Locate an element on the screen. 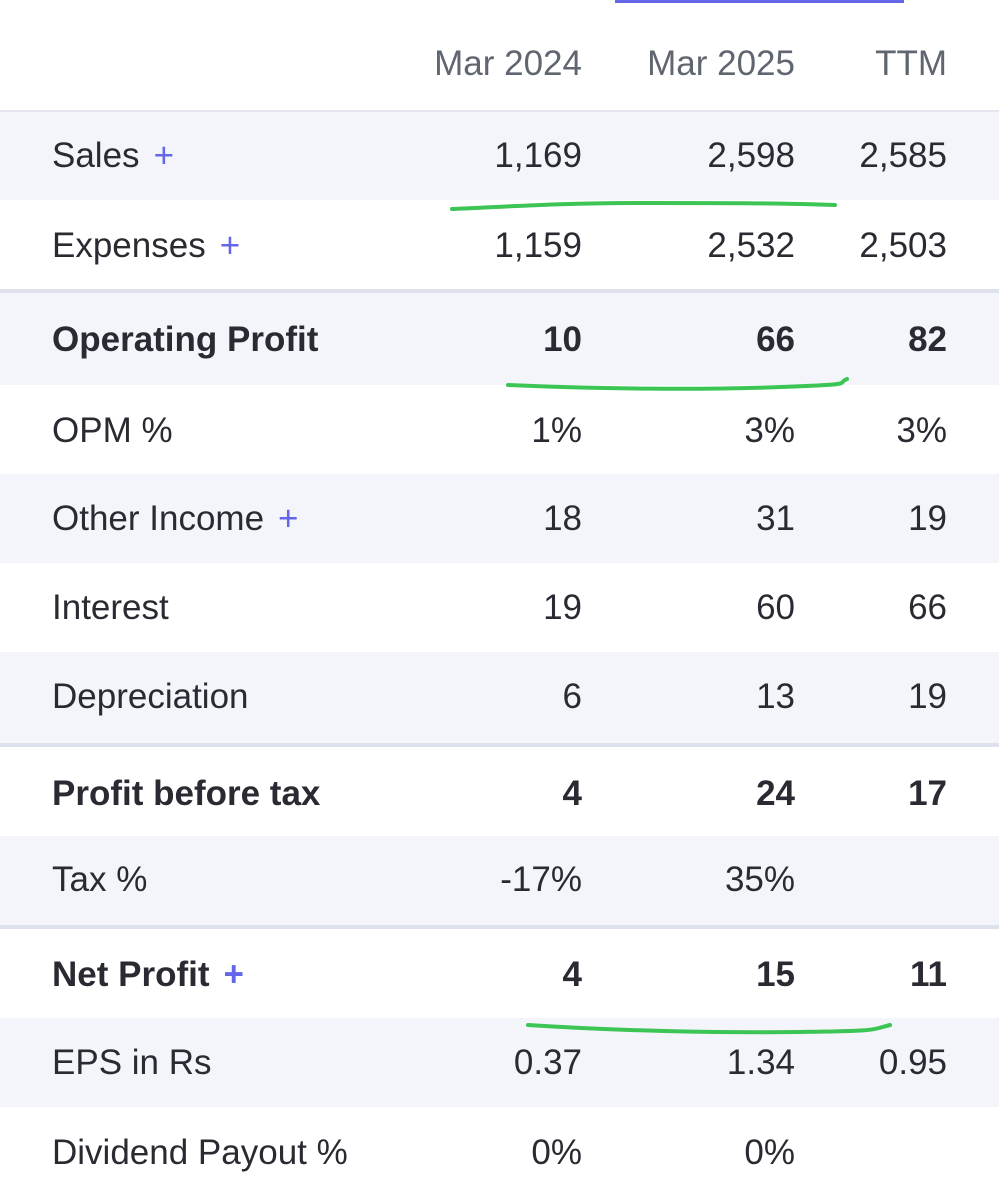 The image size is (999, 1200). row-label-tax: Tax % is located at coordinates (100, 879).